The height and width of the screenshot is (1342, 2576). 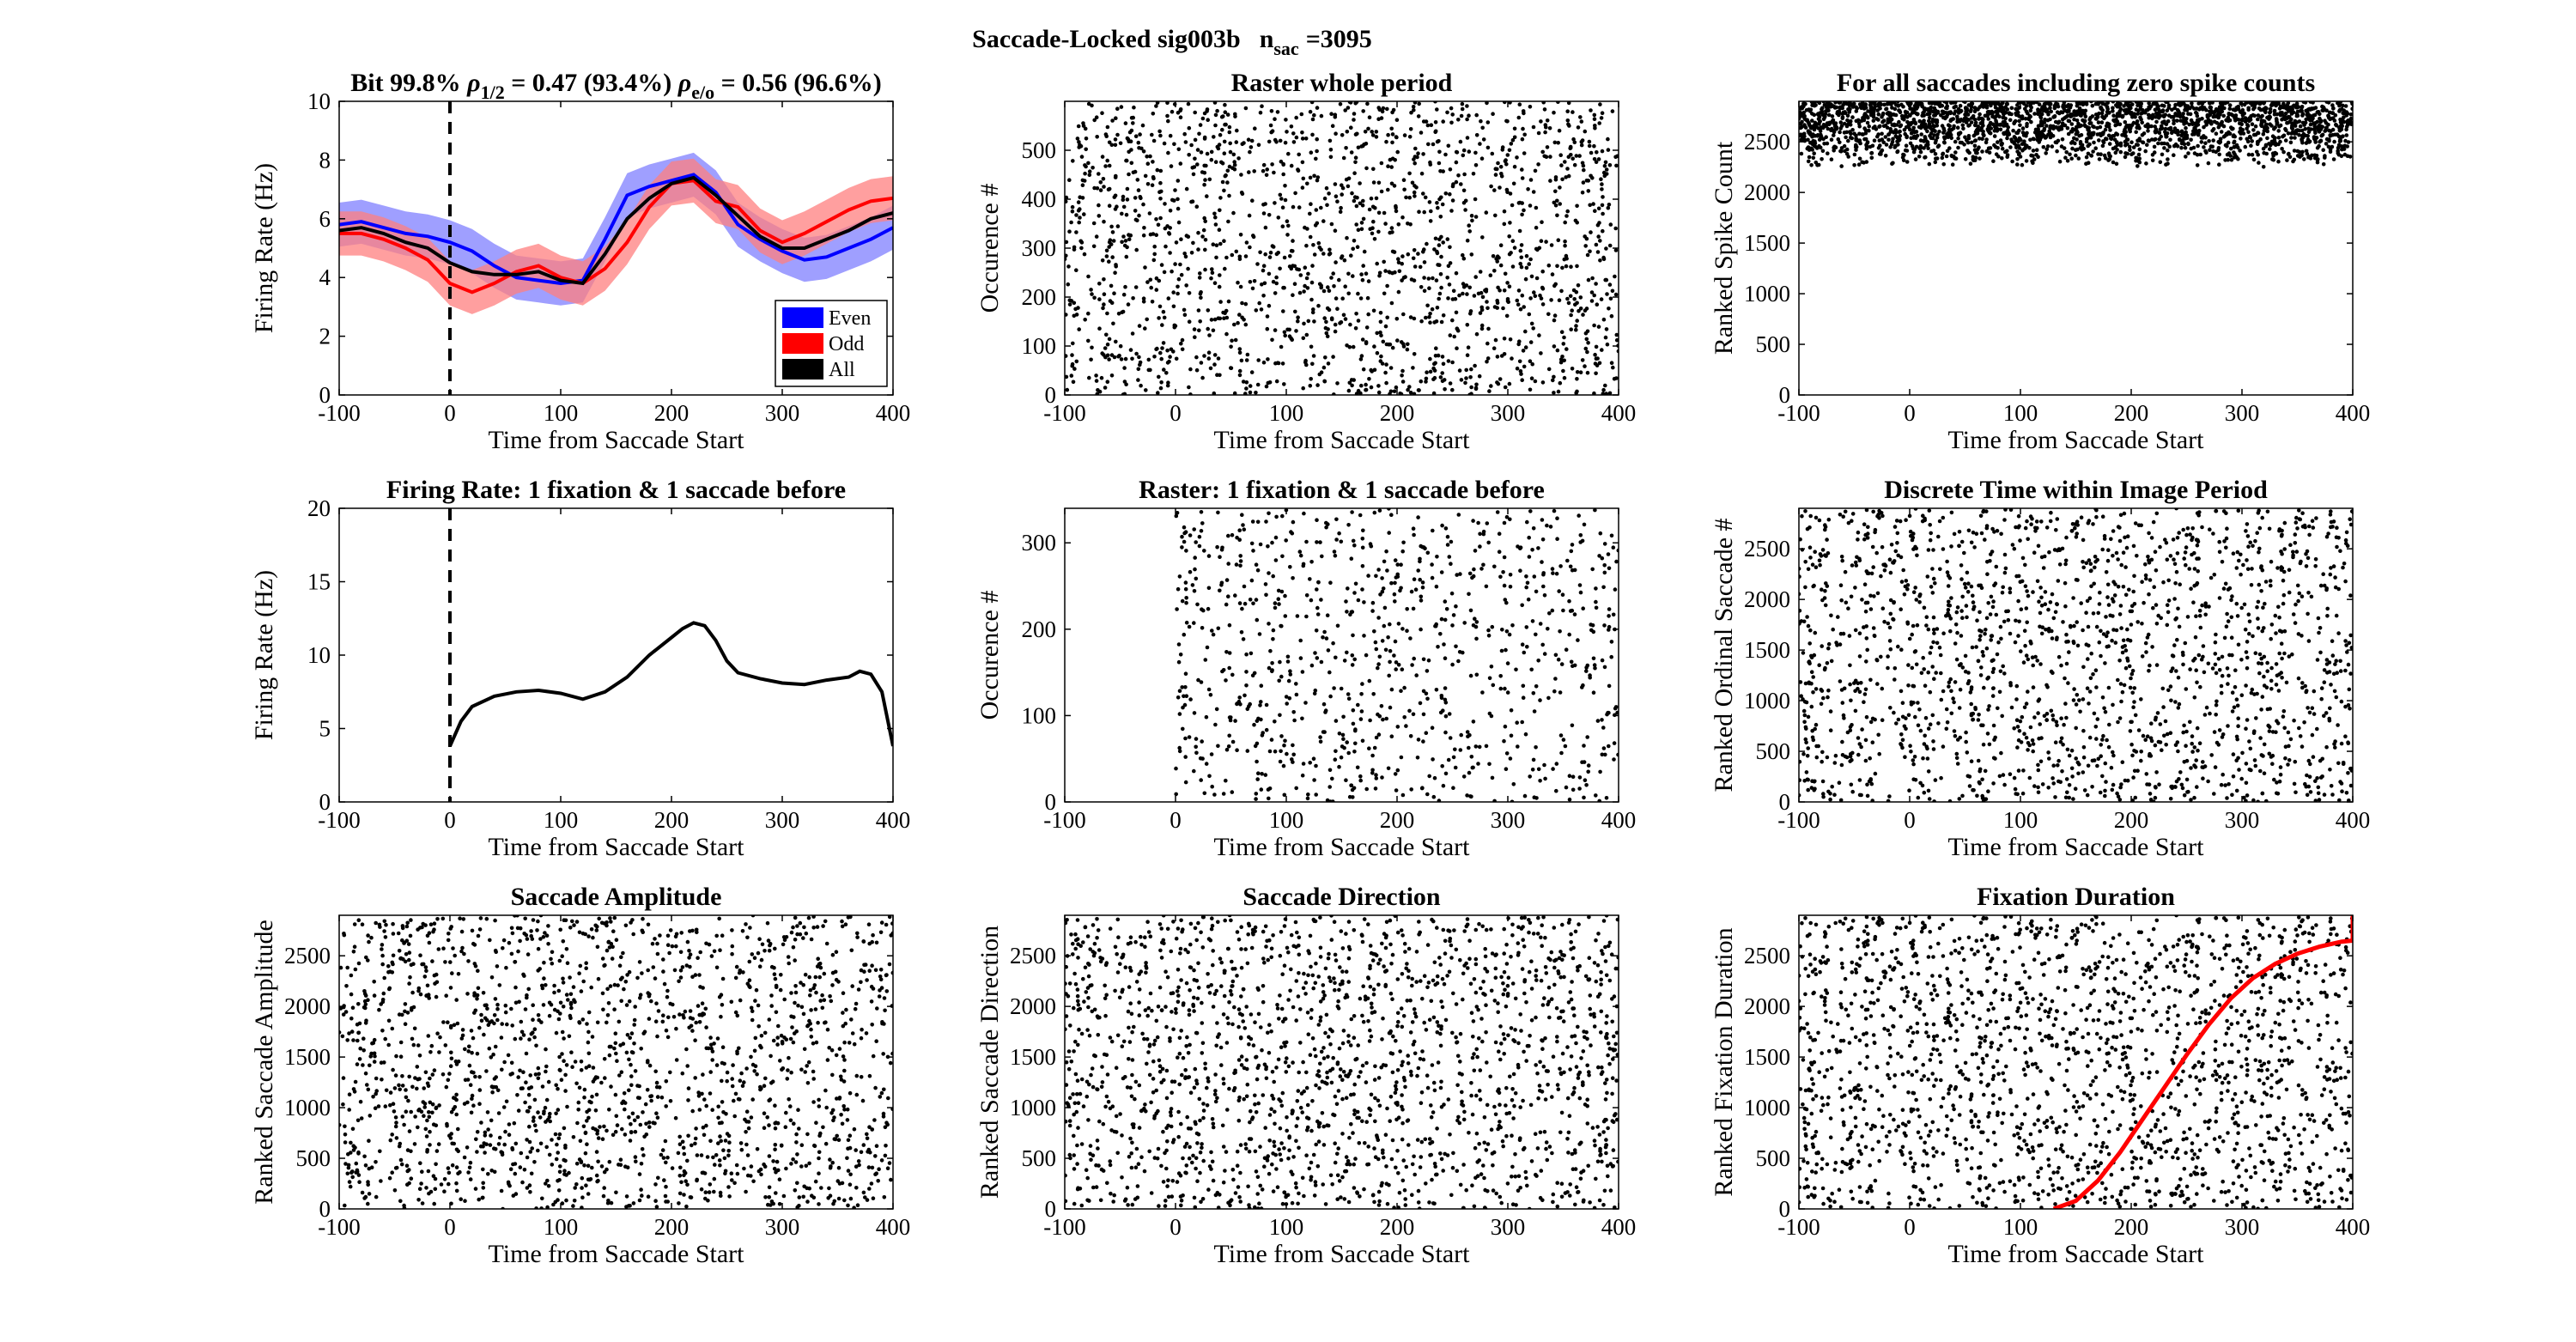 I want to click on legend-label: All, so click(x=842, y=370).